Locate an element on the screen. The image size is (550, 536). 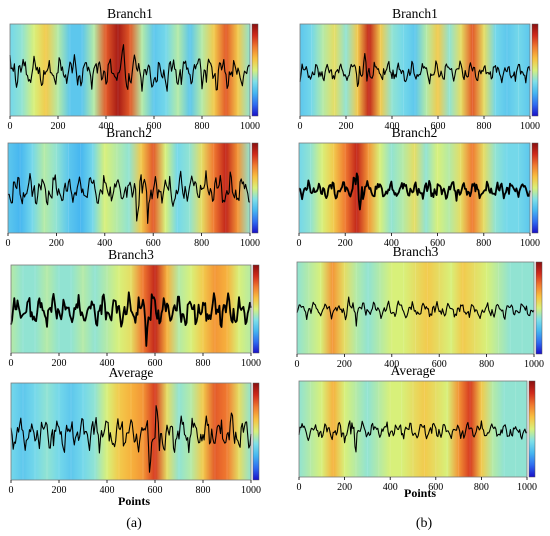
panel-b1: Branch1 0 200 400 600 800 1000 is located at coordinates (419, 69).